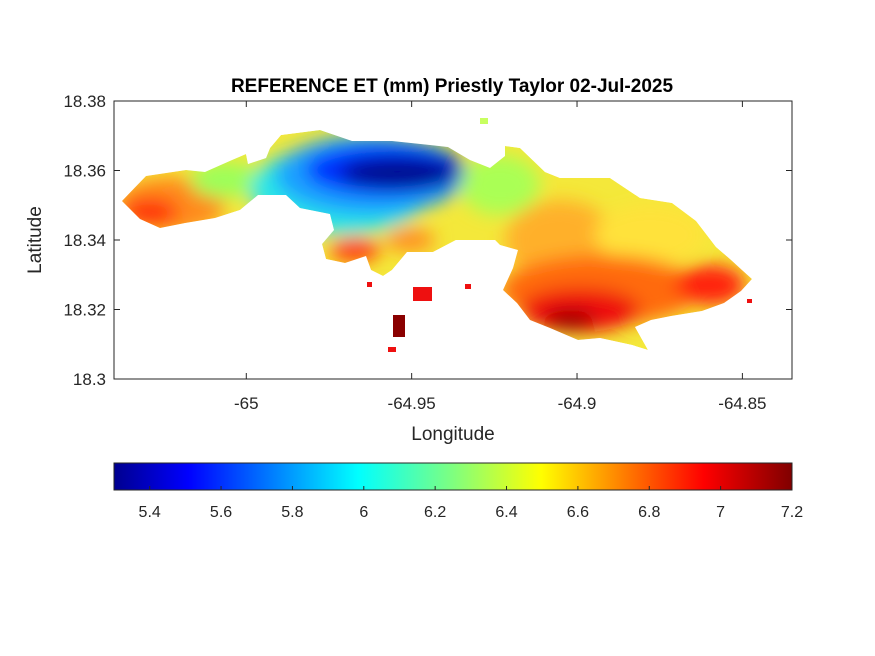 Image resolution: width=875 pixels, height=656 pixels. What do you see at coordinates (792, 512) in the screenshot?
I see `colorbar-tick-label: 7.2` at bounding box center [792, 512].